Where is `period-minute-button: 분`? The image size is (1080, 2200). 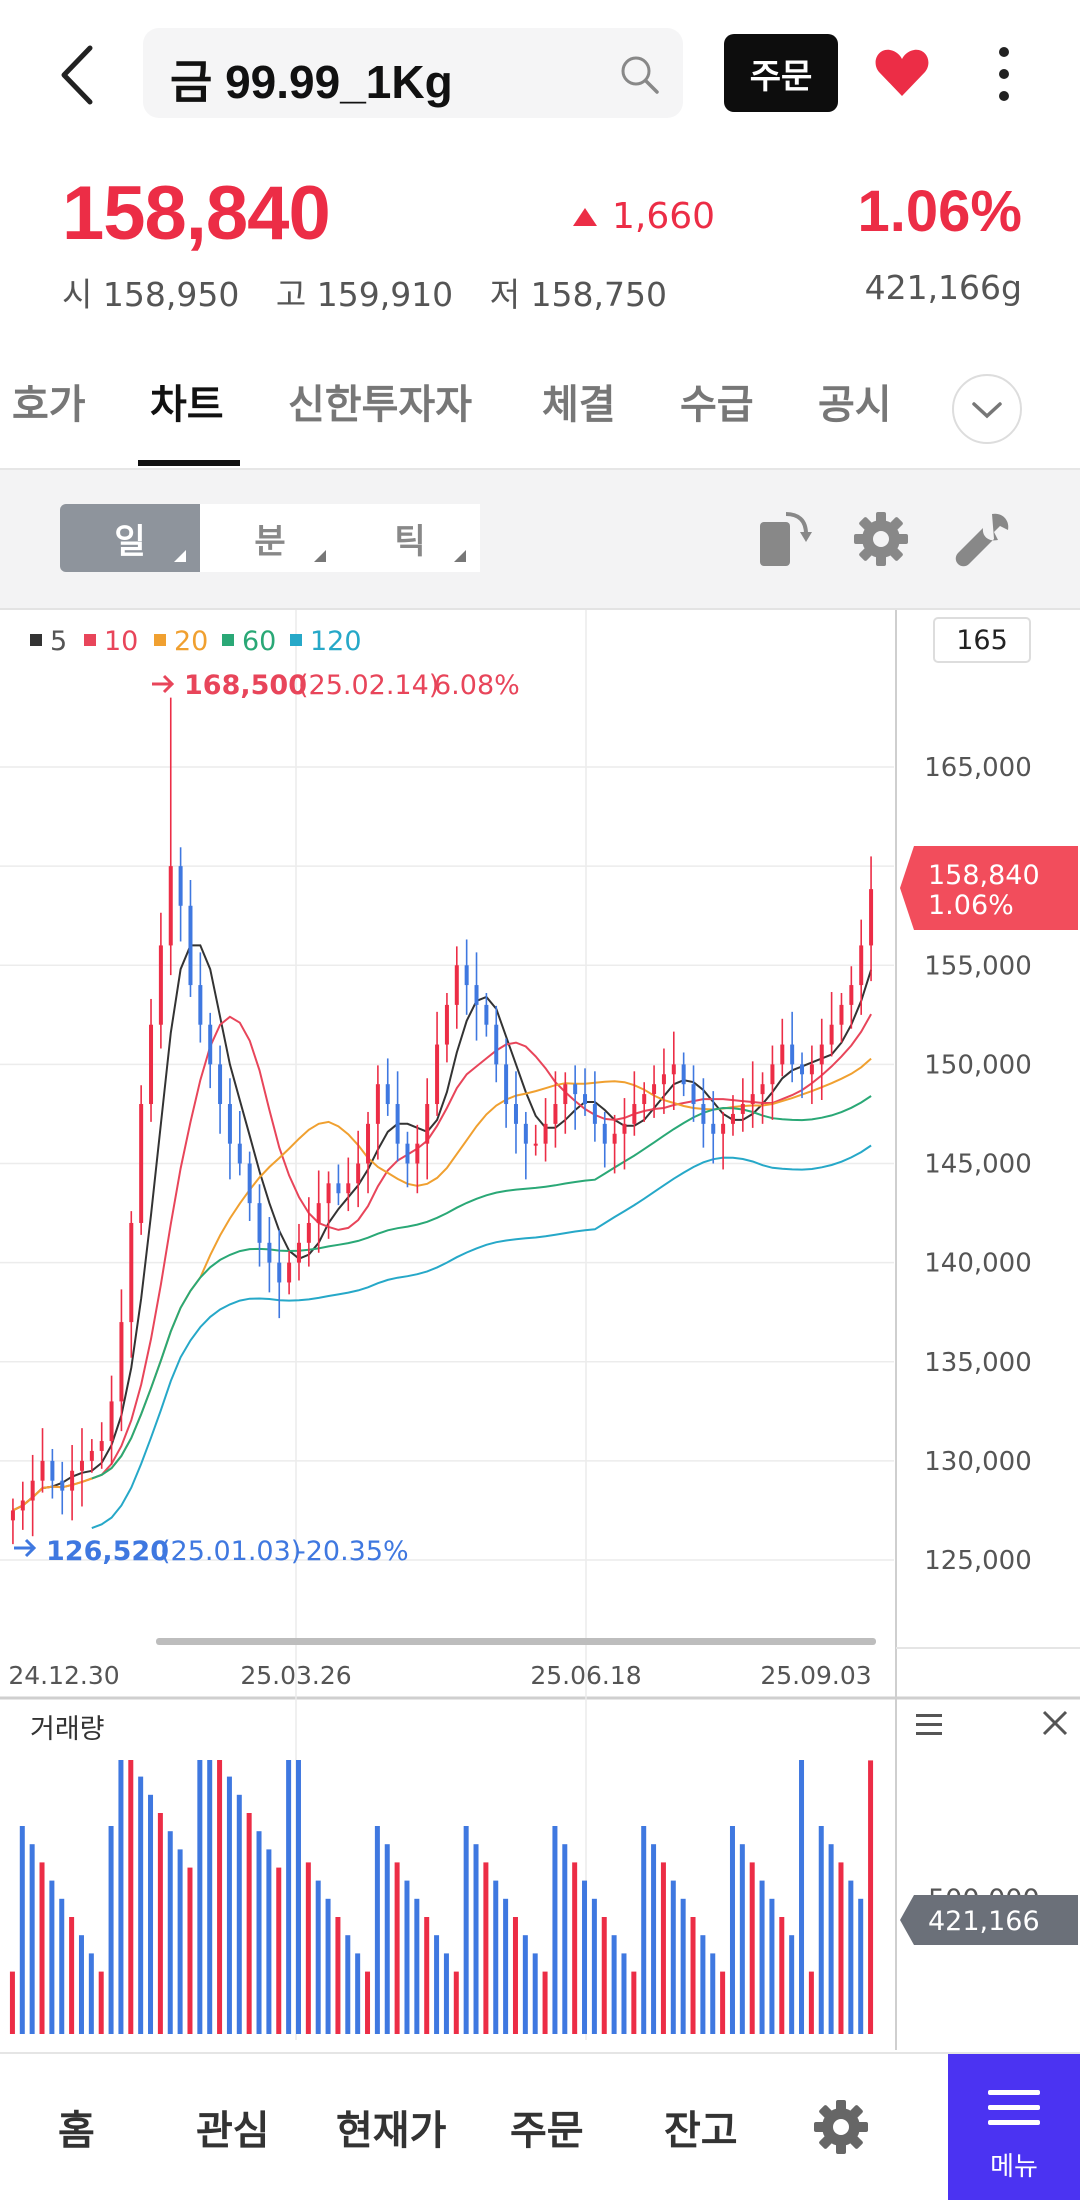 period-minute-button: 분 is located at coordinates (270, 538).